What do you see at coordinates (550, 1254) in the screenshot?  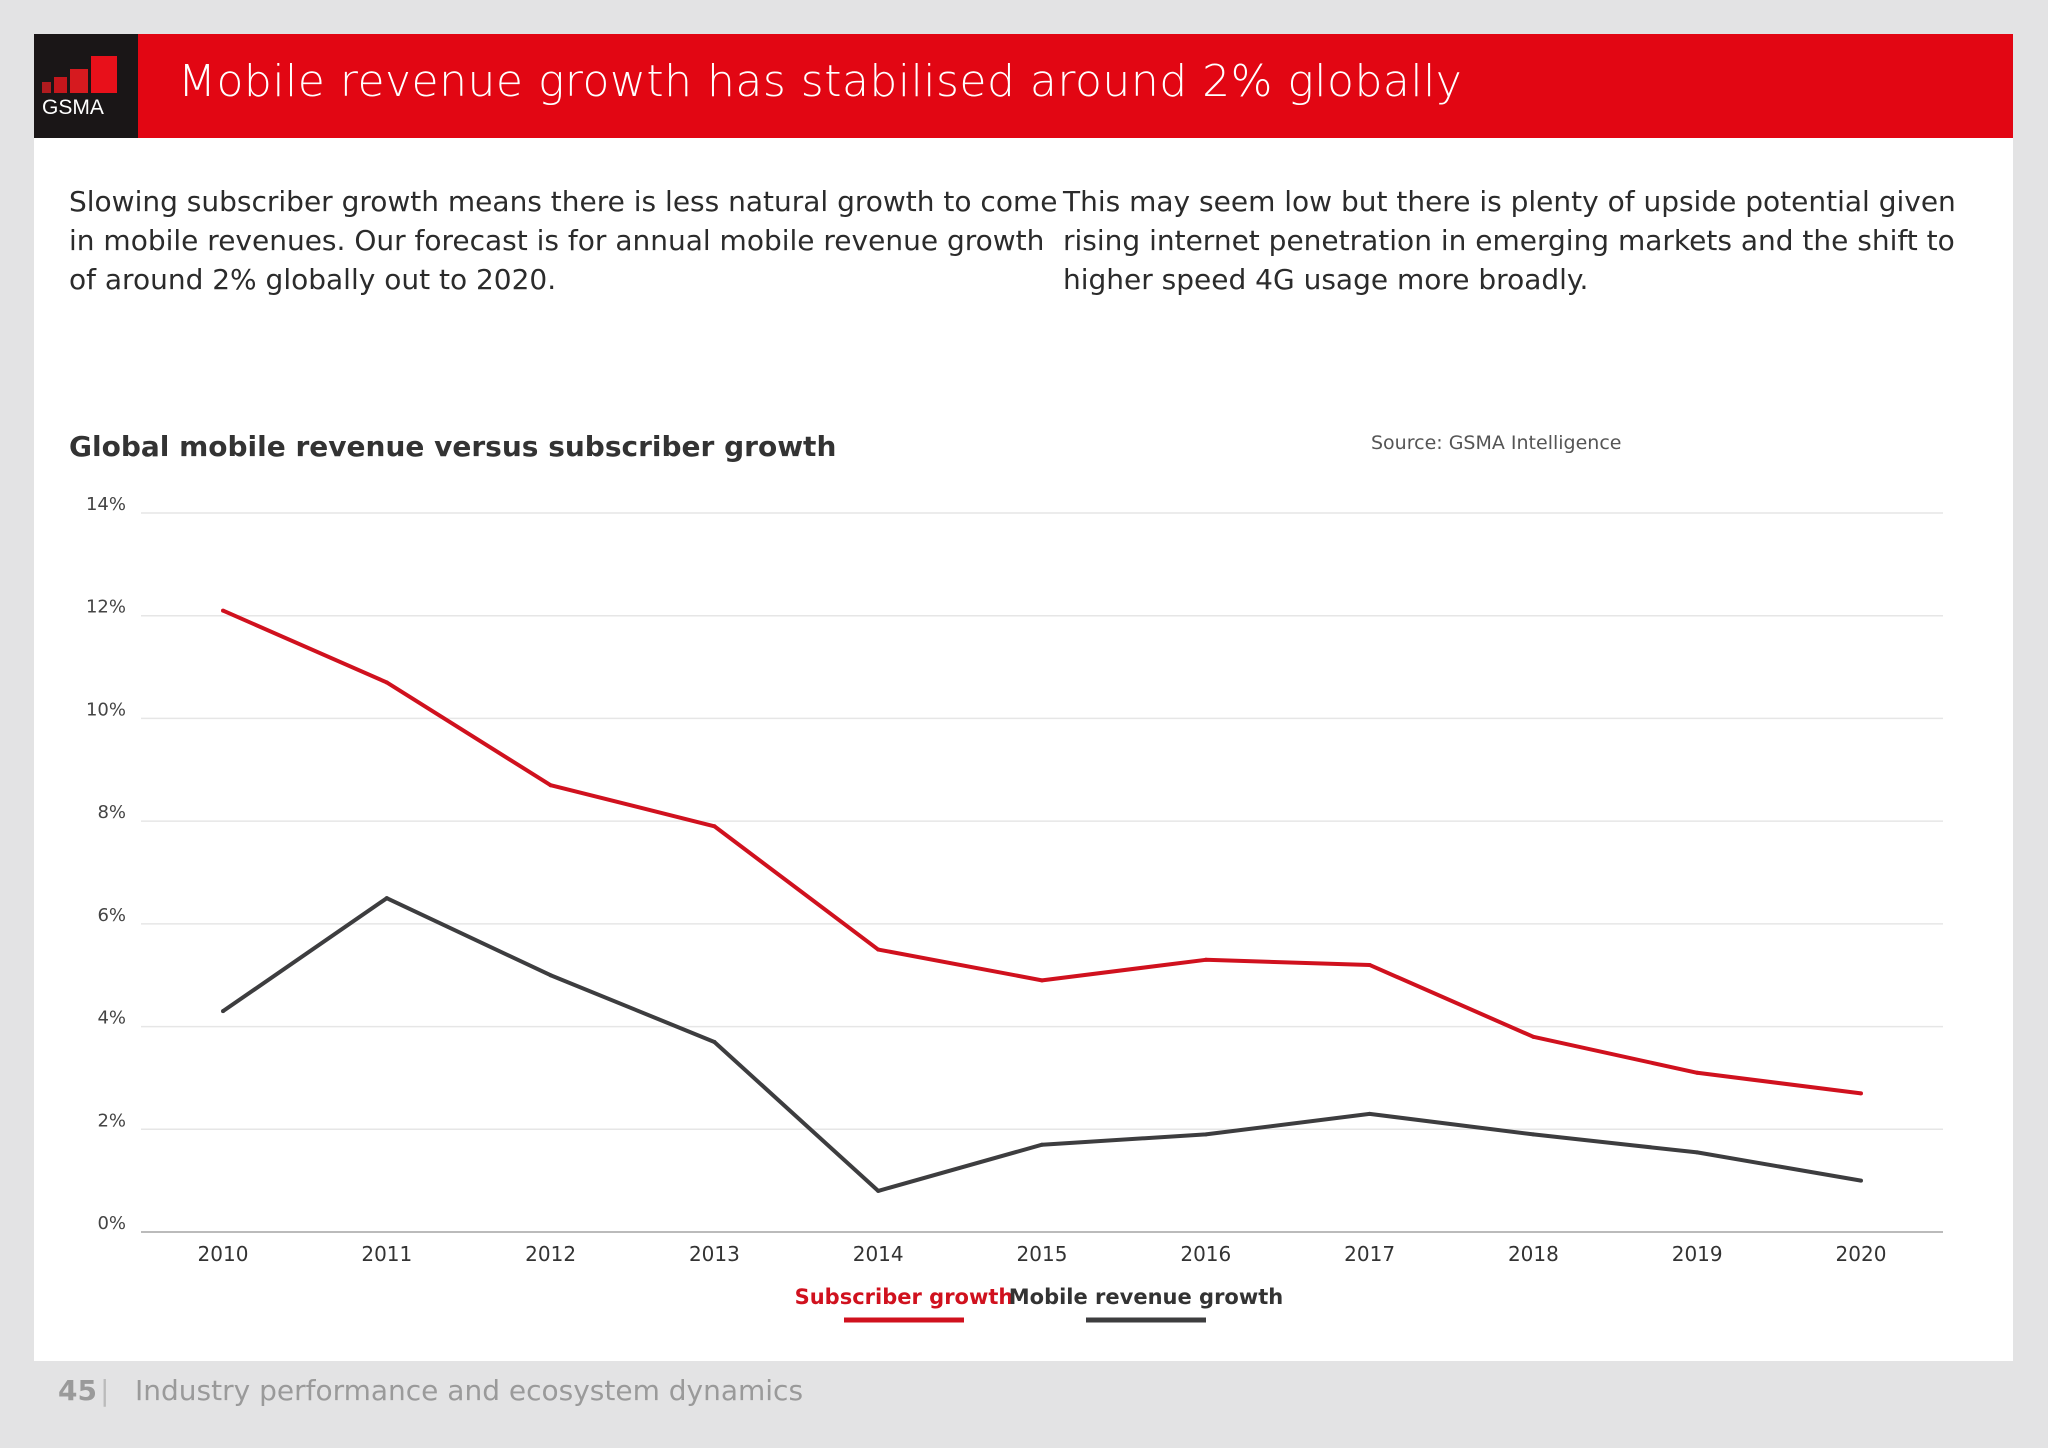 I see `x-tick-label: 2012` at bounding box center [550, 1254].